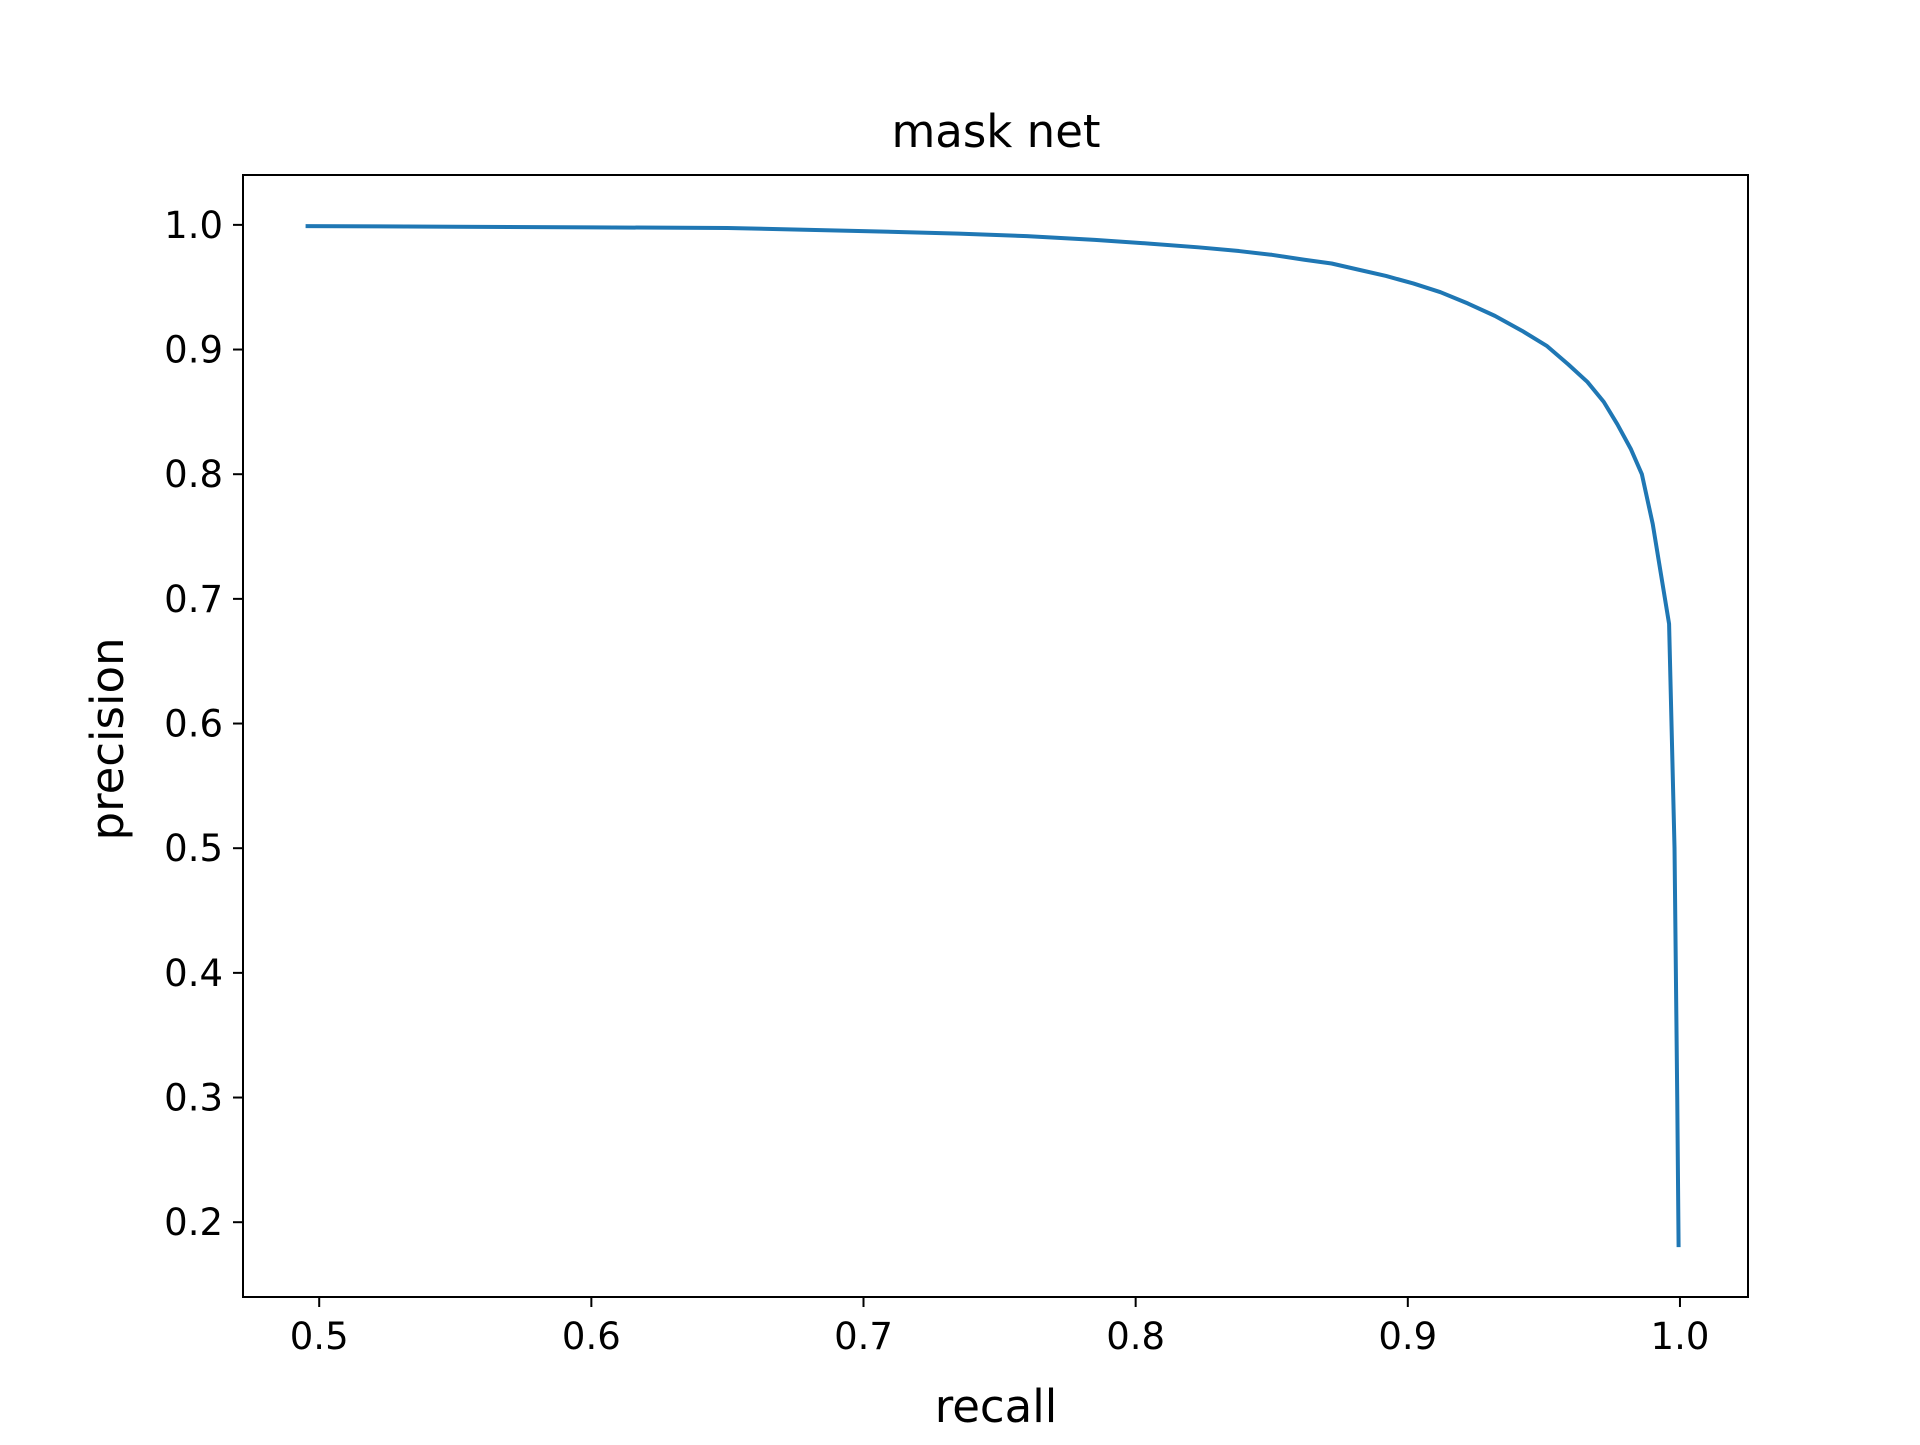 This screenshot has height=1445, width=1920. Describe the element at coordinates (107, 738) in the screenshot. I see `y-axis-label: precision` at that location.